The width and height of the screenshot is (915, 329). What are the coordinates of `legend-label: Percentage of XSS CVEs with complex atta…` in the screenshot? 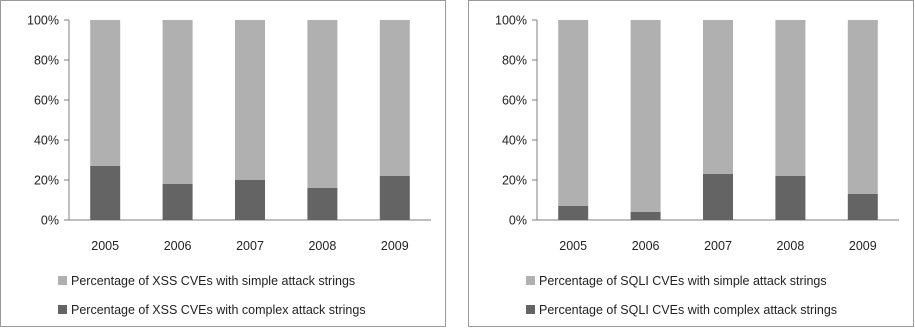 It's located at (218, 310).